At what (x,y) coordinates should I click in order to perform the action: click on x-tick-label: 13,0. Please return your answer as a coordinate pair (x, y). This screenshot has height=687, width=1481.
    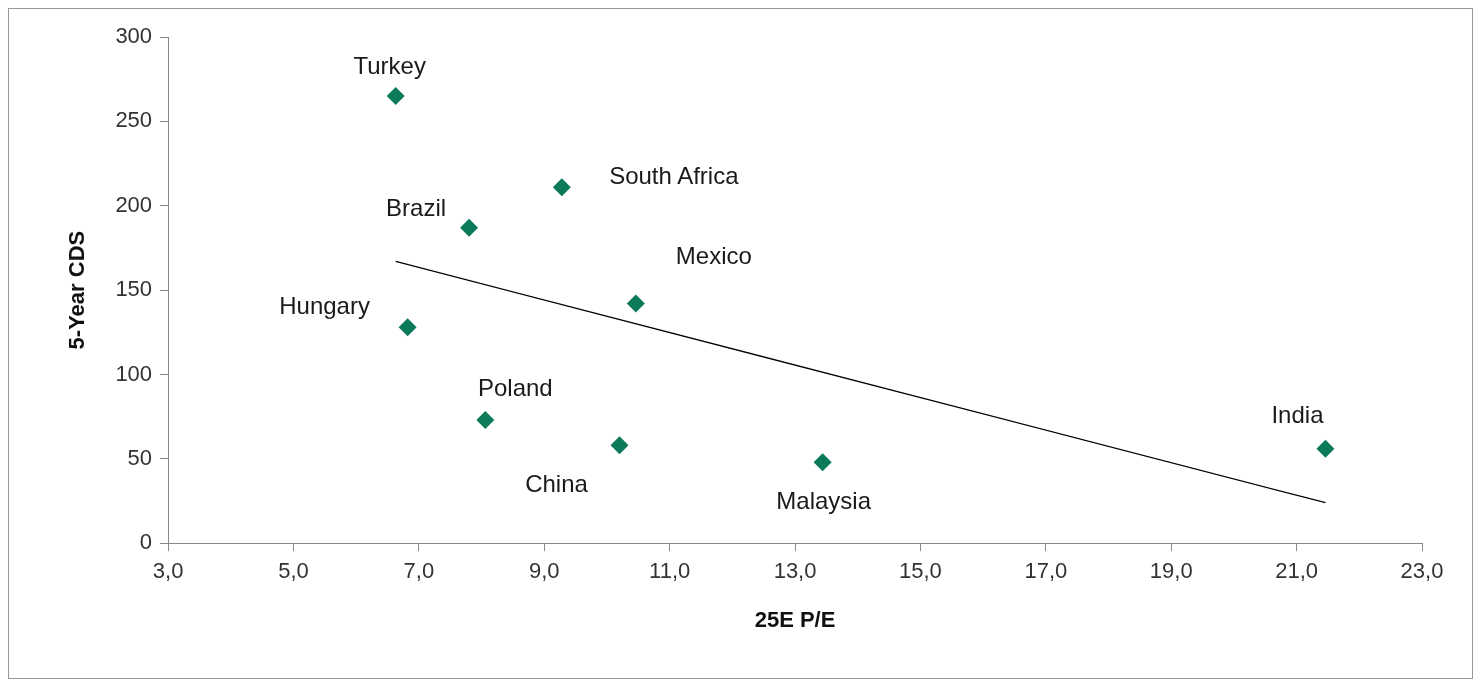
    Looking at the image, I should click on (795, 571).